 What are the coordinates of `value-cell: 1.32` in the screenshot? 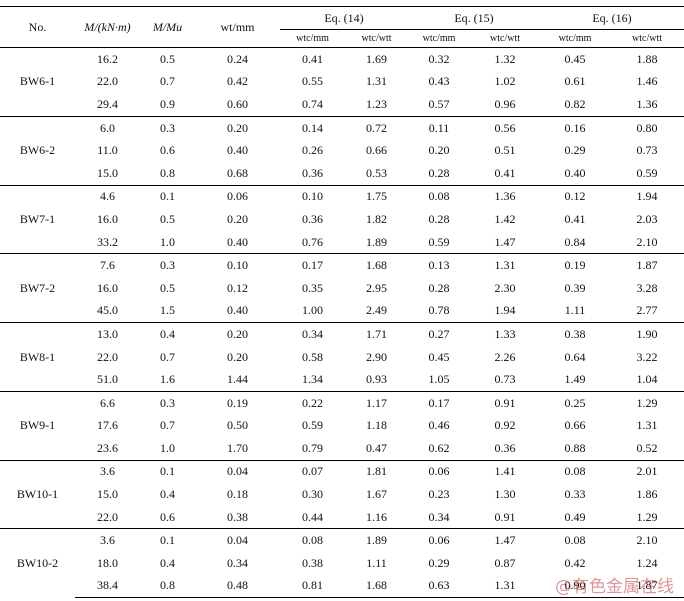 It's located at (505, 58).